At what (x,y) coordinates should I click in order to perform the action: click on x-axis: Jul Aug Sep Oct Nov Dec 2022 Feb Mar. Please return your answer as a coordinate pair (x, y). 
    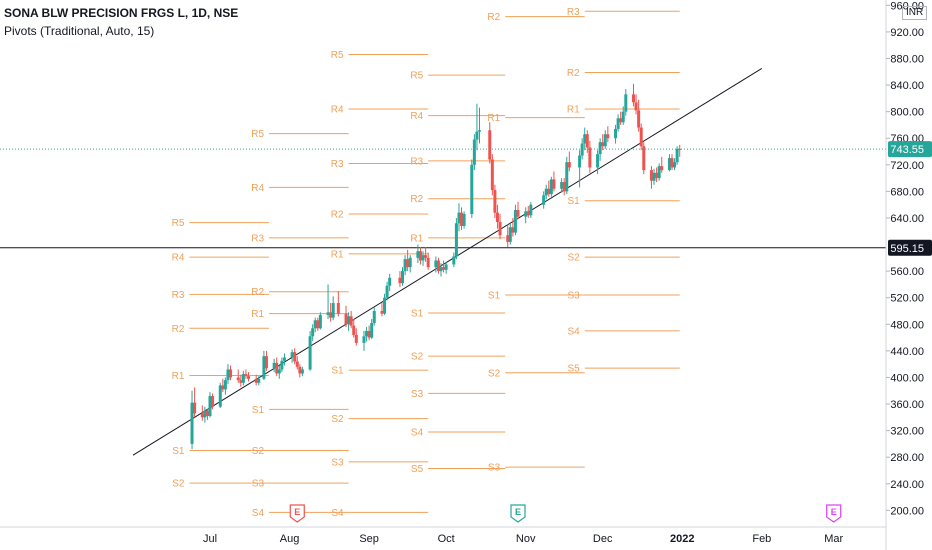
    Looking at the image, I should click on (443, 535).